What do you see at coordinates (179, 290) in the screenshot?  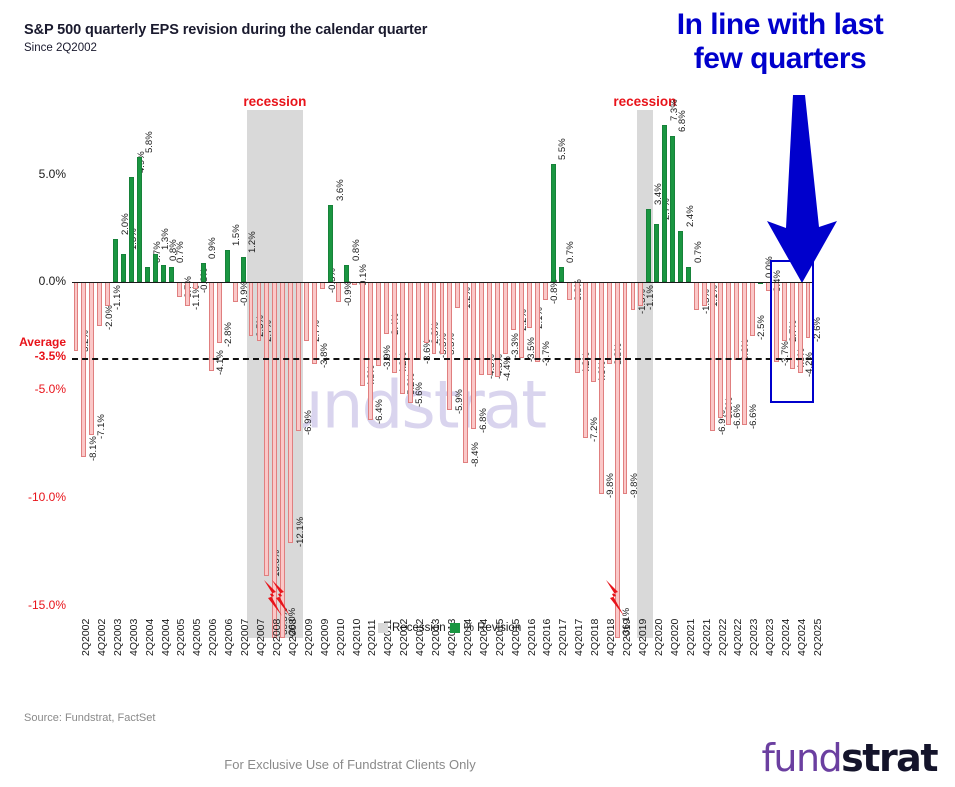 I see `bar-3Q2005` at bounding box center [179, 290].